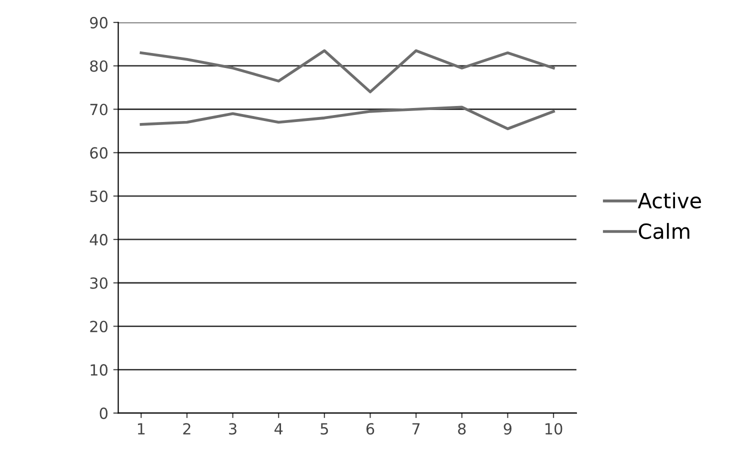 The height and width of the screenshot is (449, 739). What do you see at coordinates (462, 429) in the screenshot?
I see `x-tick-label: 8` at bounding box center [462, 429].